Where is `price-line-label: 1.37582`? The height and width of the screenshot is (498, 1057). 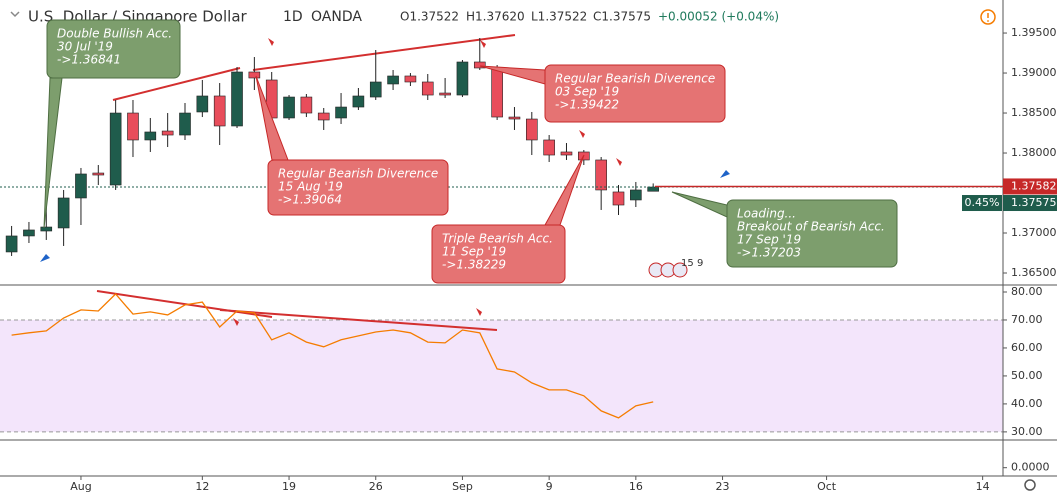 price-line-label: 1.37582 is located at coordinates (1034, 185).